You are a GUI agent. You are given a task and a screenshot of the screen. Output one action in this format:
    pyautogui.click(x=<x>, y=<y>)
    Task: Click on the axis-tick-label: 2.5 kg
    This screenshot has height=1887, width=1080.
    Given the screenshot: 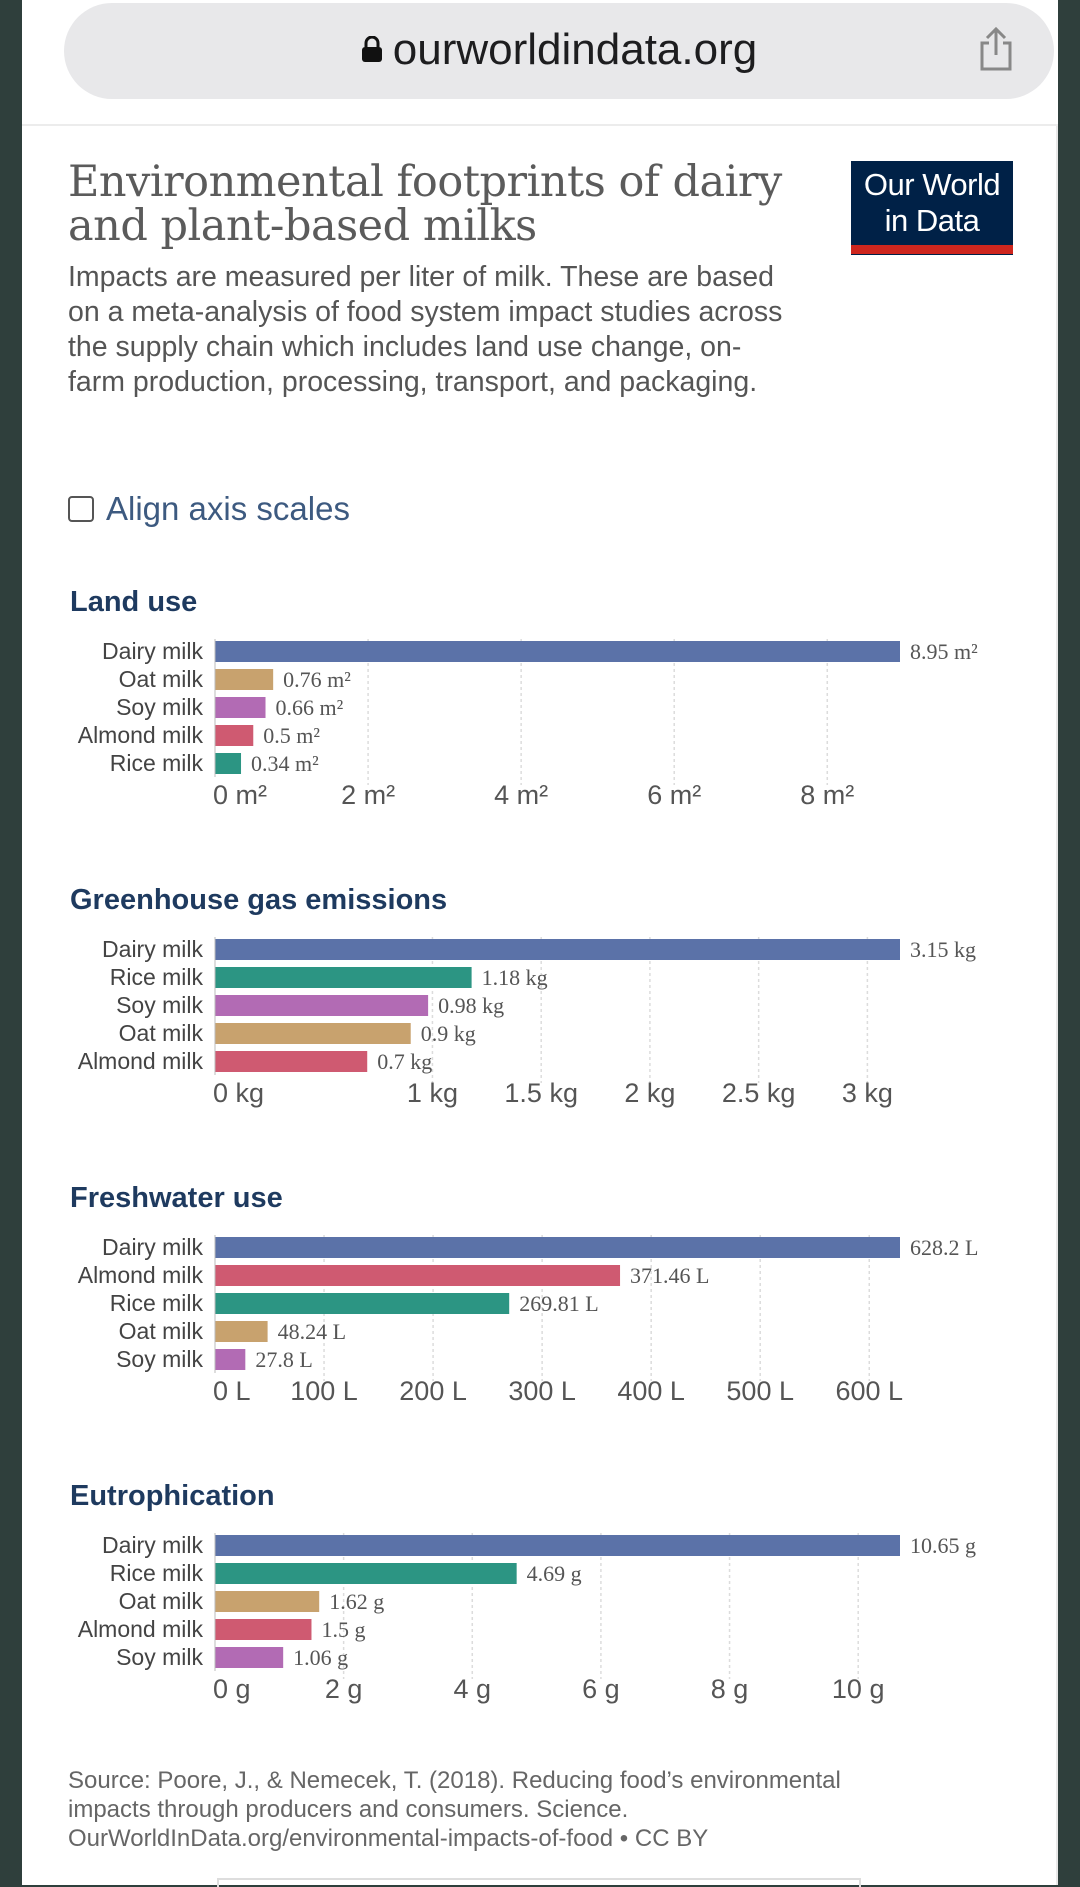 What is the action you would take?
    pyautogui.click(x=759, y=1093)
    